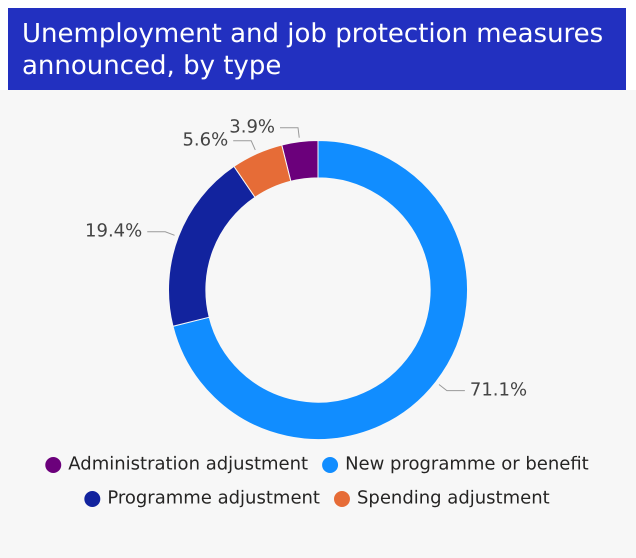 The height and width of the screenshot is (558, 636). I want to click on legend-label: Administration adjustment, so click(188, 464).